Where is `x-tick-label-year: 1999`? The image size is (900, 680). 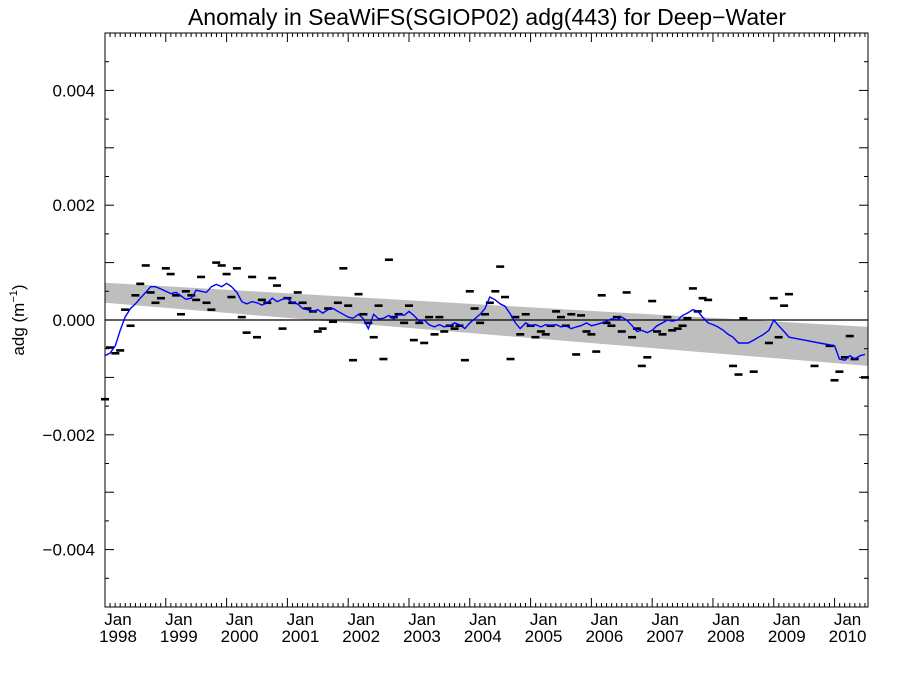 x-tick-label-year: 1999 is located at coordinates (179, 636).